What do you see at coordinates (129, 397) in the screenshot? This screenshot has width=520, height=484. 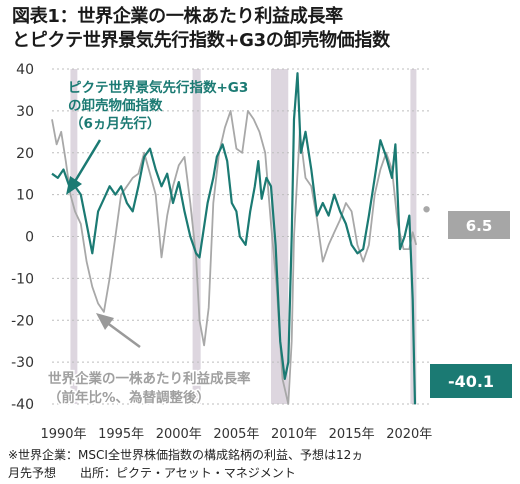 I see `gray-annotation-line2: （前年比%、為替調整後）` at bounding box center [129, 397].